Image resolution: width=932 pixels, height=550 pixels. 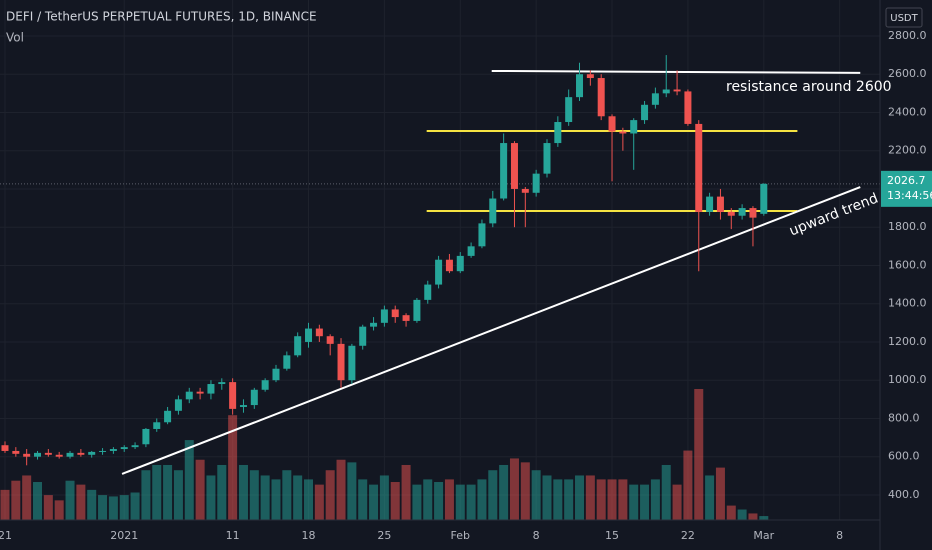 I want to click on x-tick-label: 8, so click(x=536, y=535).